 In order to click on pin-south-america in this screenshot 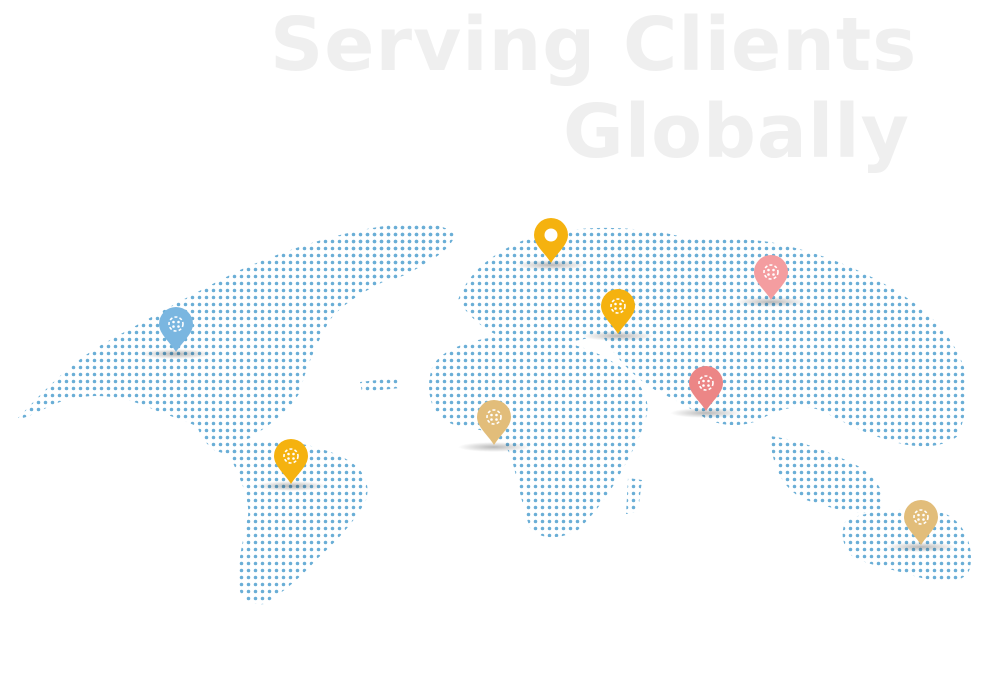, I will do `click(291, 465)`.